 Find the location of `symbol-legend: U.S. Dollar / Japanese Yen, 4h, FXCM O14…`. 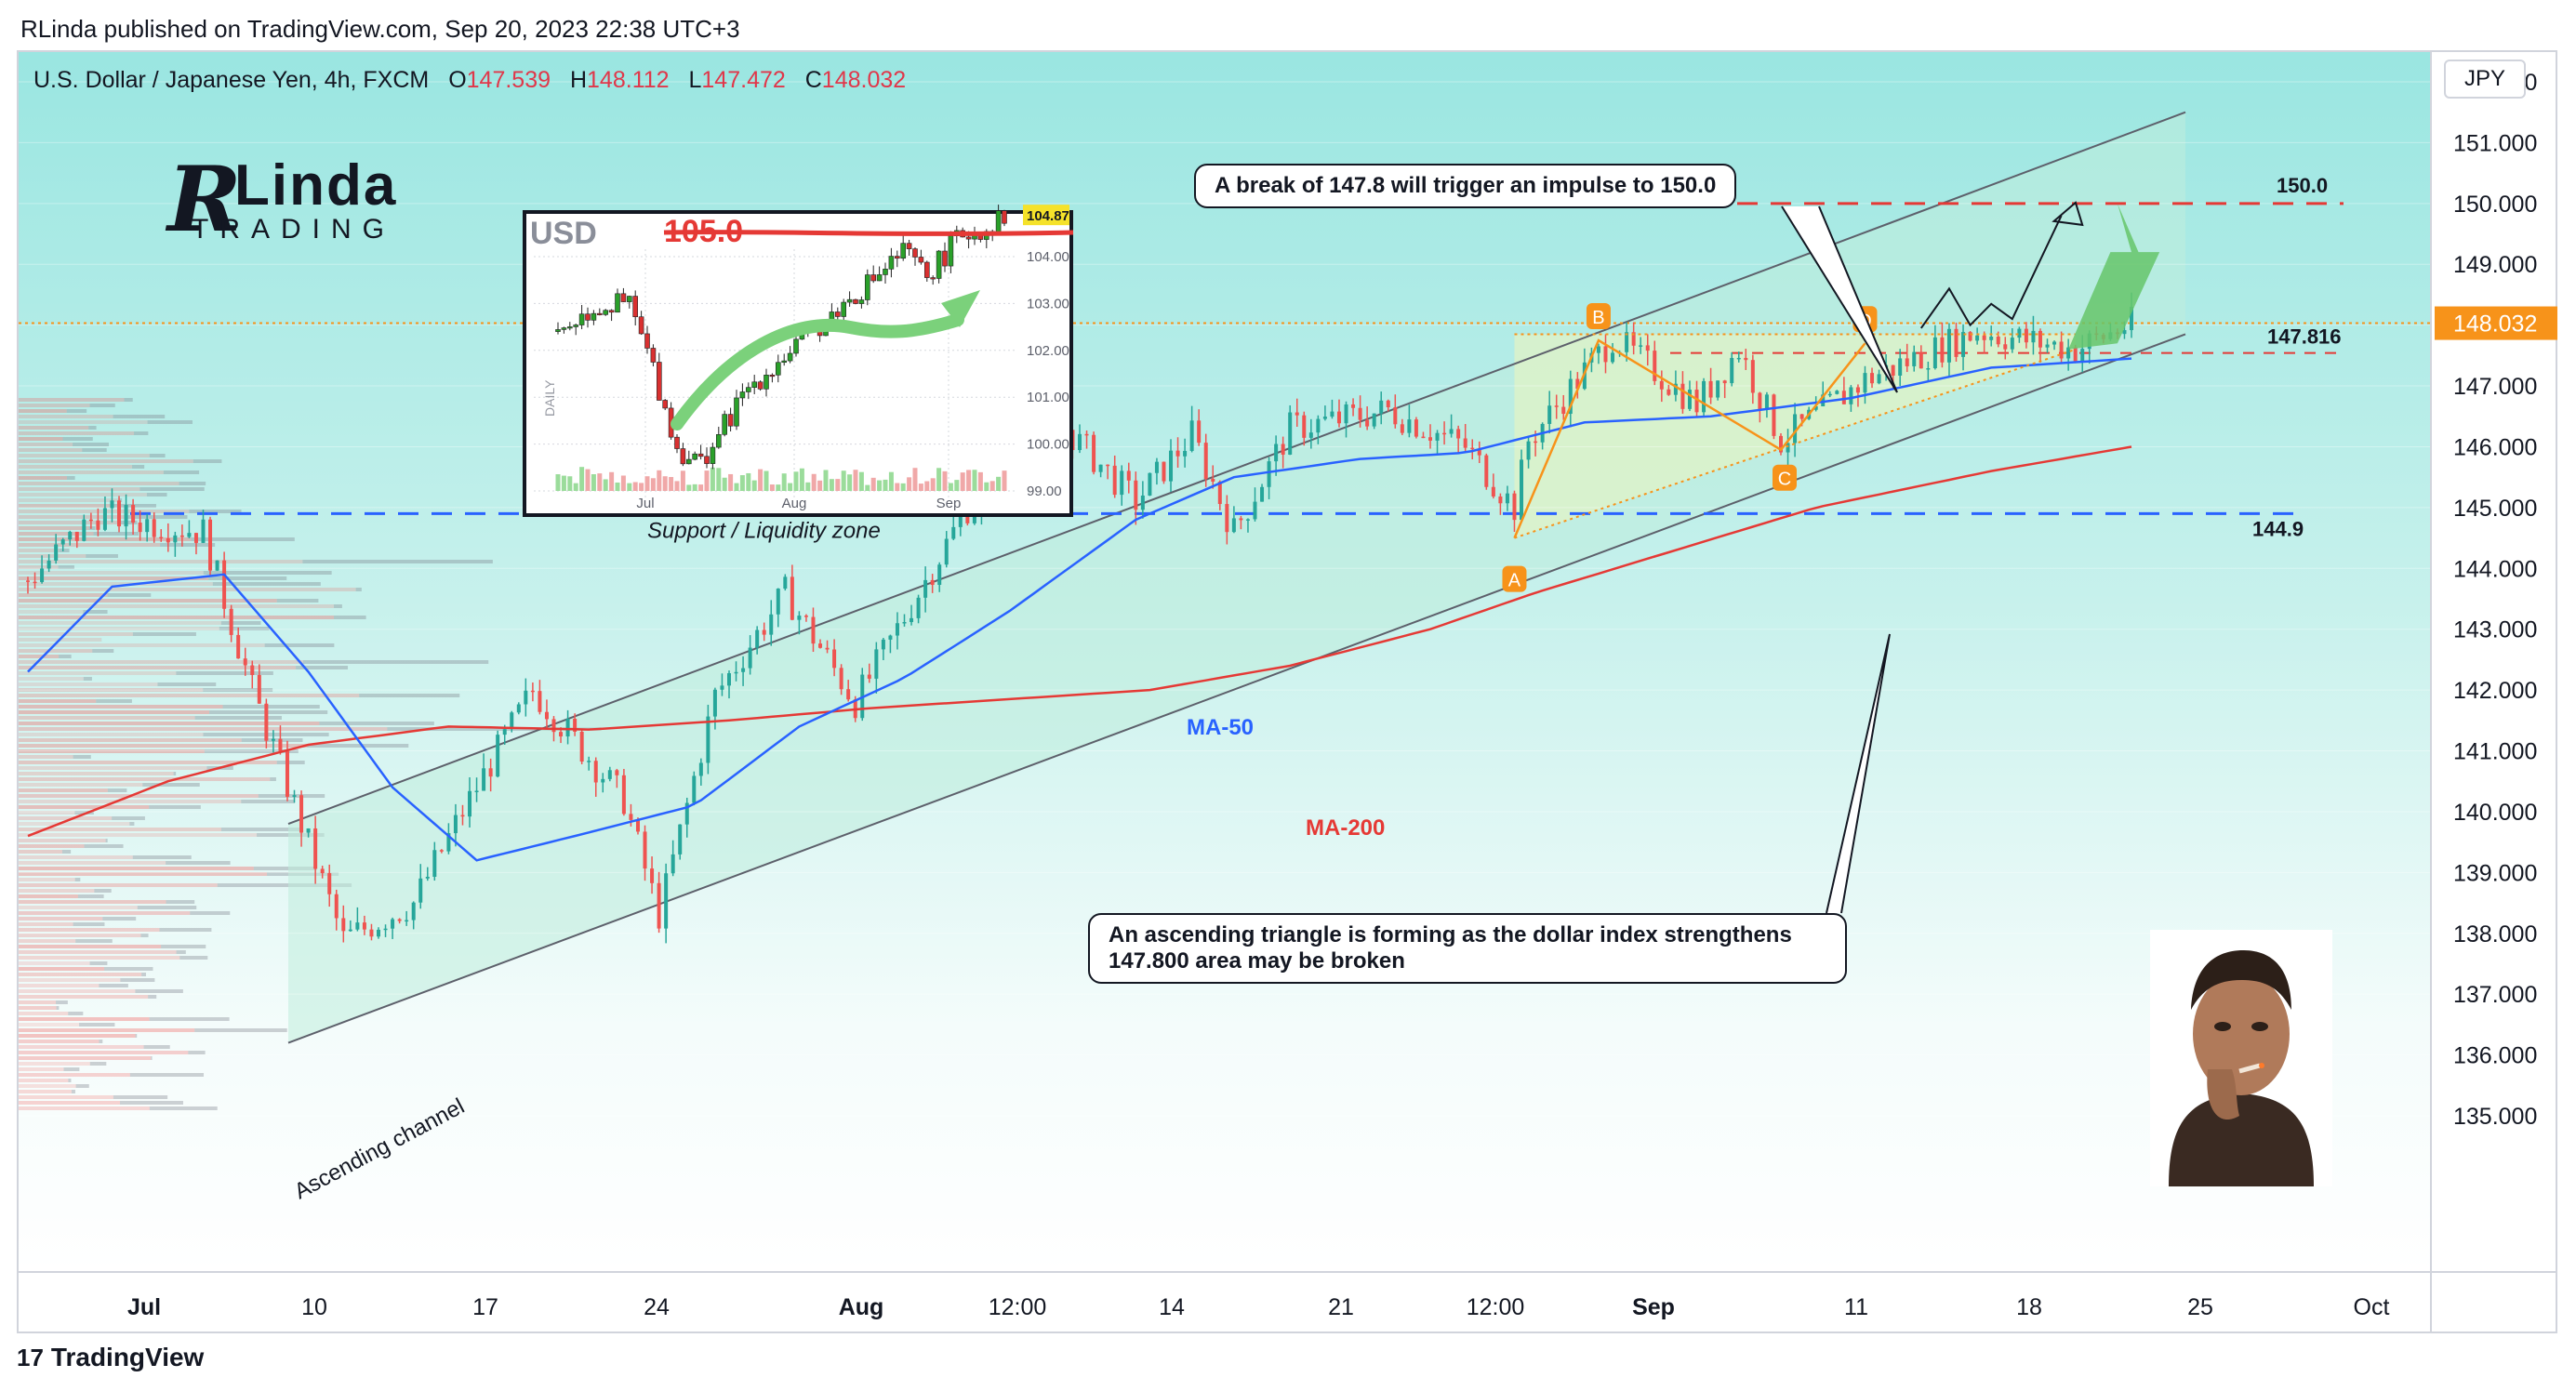

symbol-legend: U.S. Dollar / Japanese Yen, 4h, FXCM O14… is located at coordinates (469, 80).